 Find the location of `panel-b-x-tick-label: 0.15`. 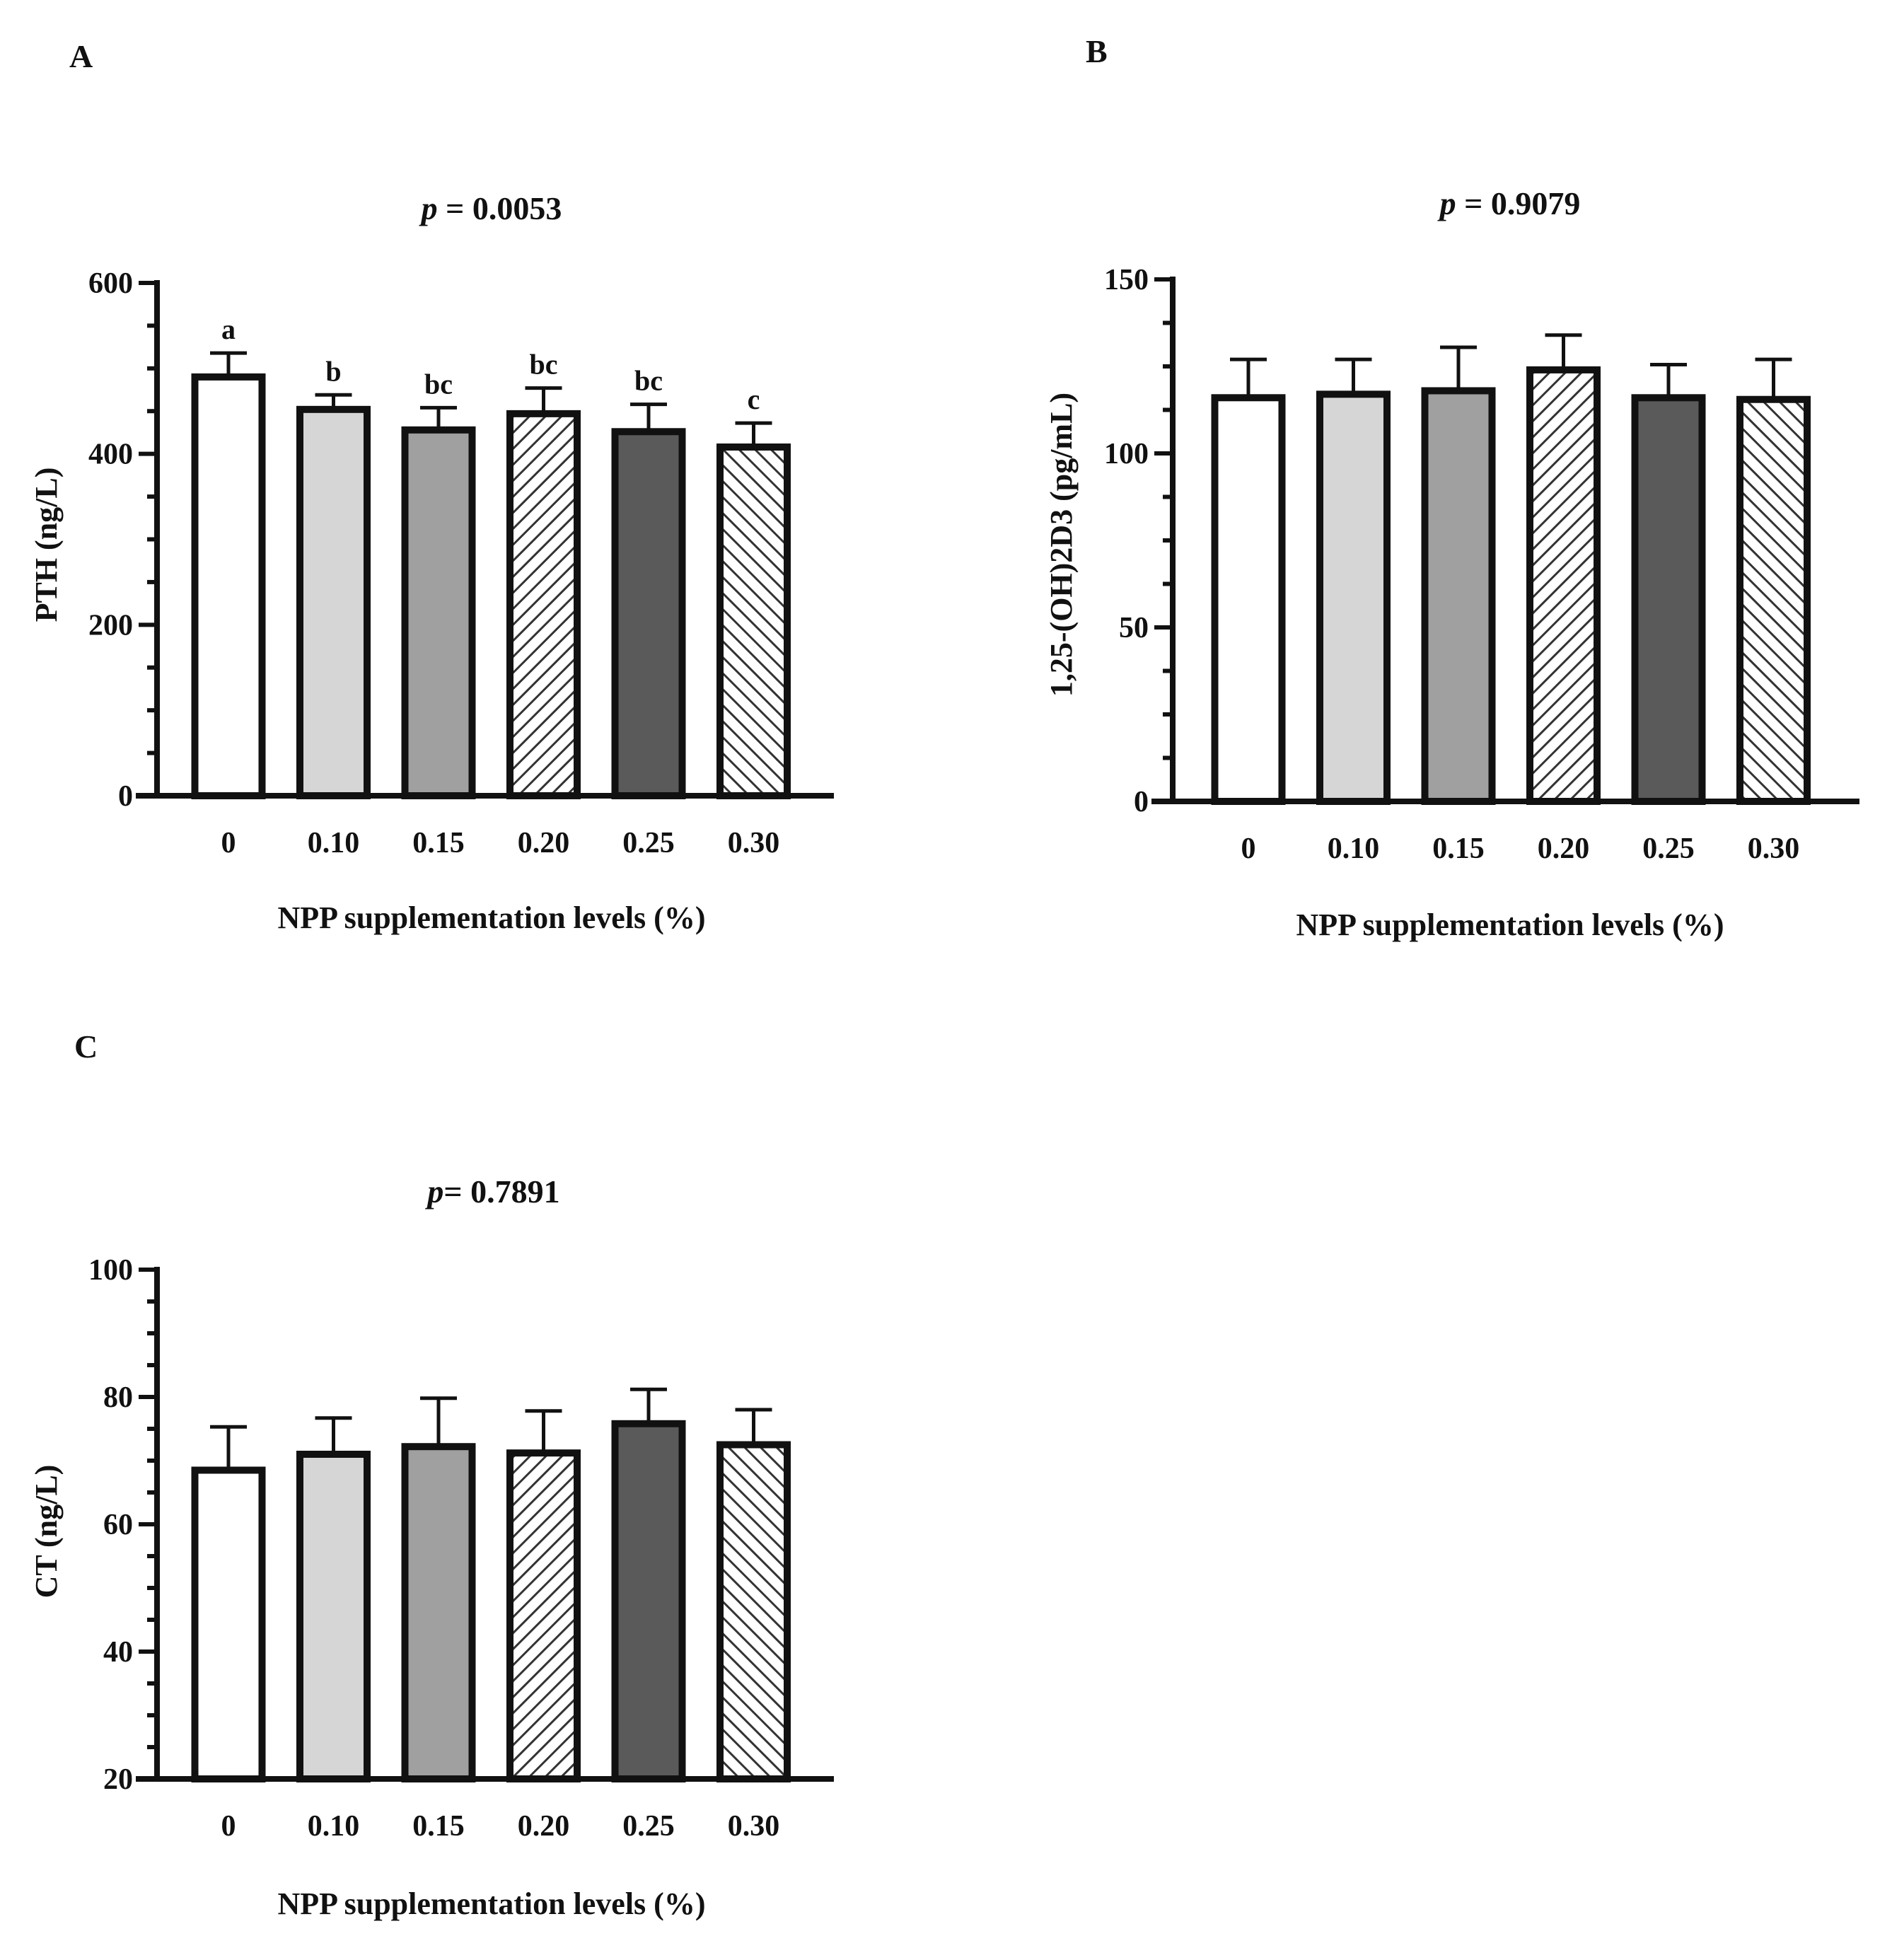

panel-b-x-tick-label: 0.15 is located at coordinates (1459, 849).